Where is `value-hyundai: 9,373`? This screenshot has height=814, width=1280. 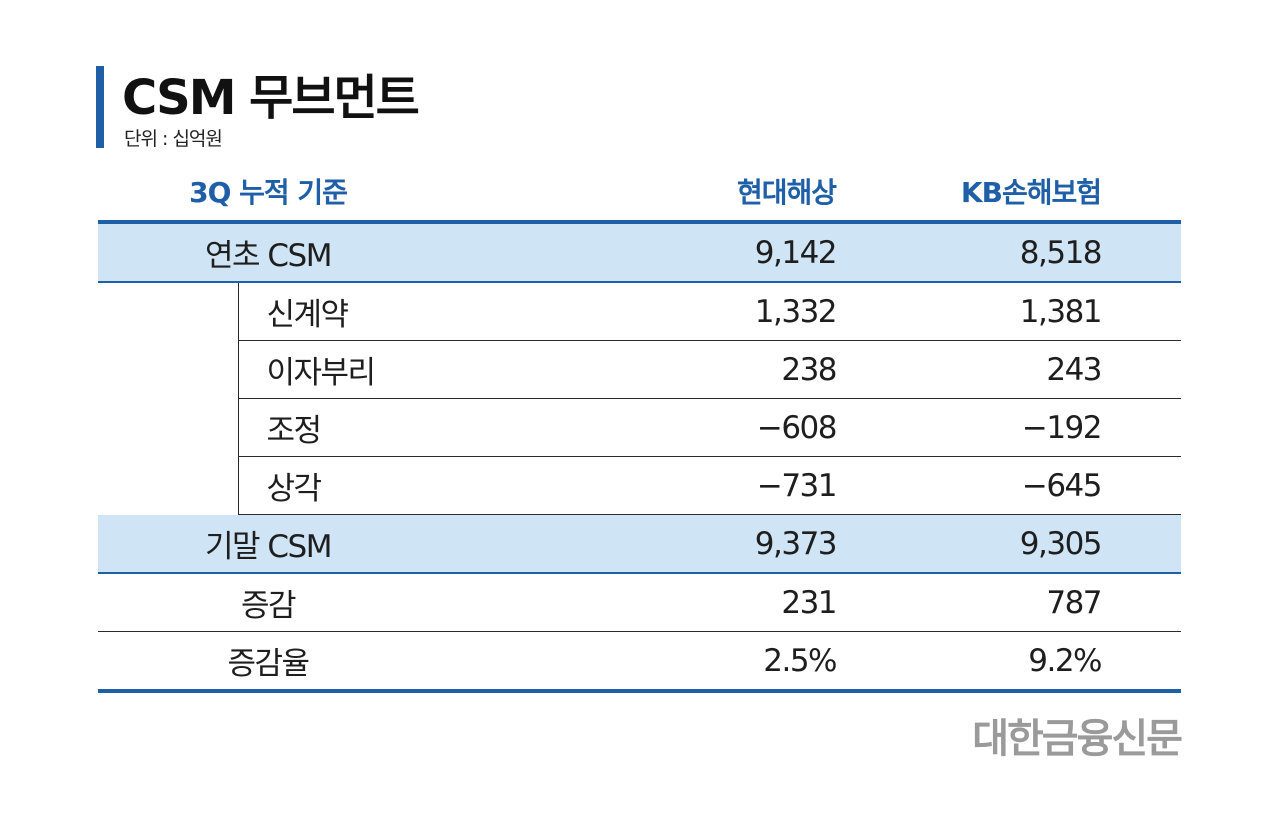 value-hyundai: 9,373 is located at coordinates (638, 544).